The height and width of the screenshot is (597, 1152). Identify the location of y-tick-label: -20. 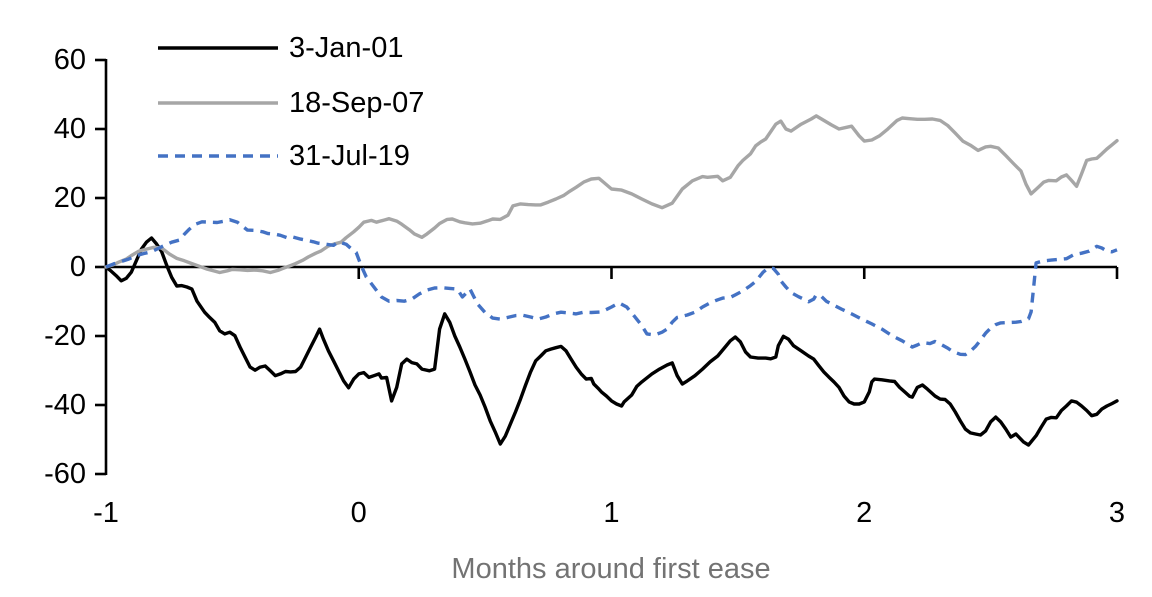
(65, 336).